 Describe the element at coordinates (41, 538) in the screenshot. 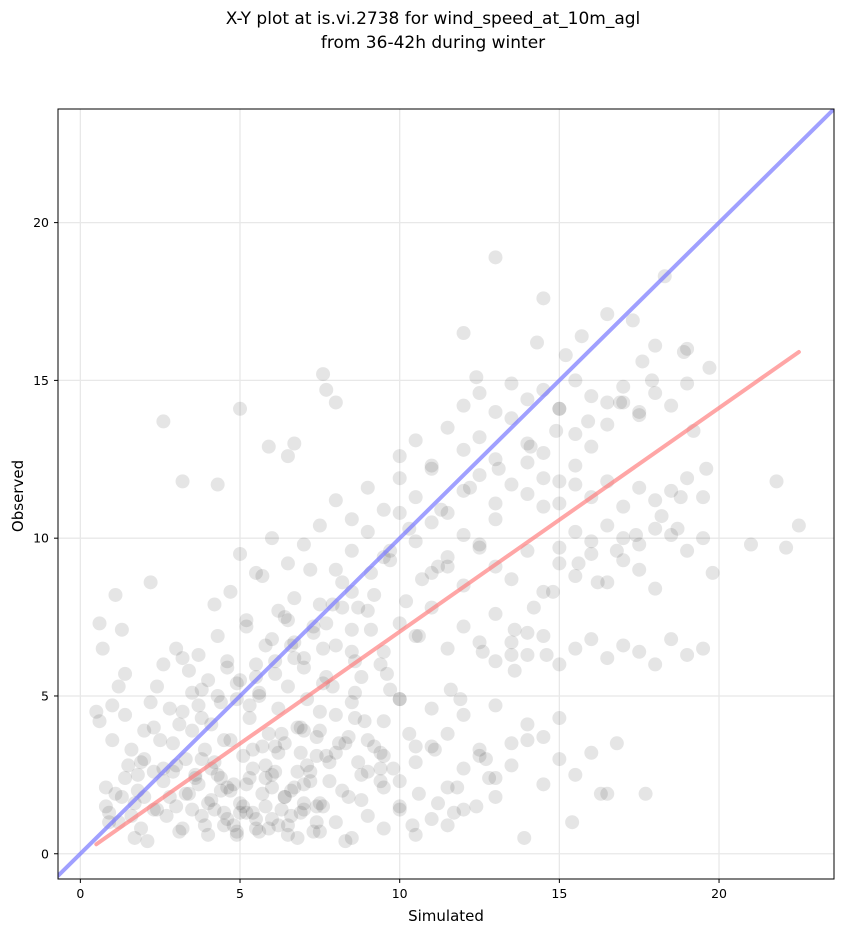

I see `y-tick-label: 10` at that location.